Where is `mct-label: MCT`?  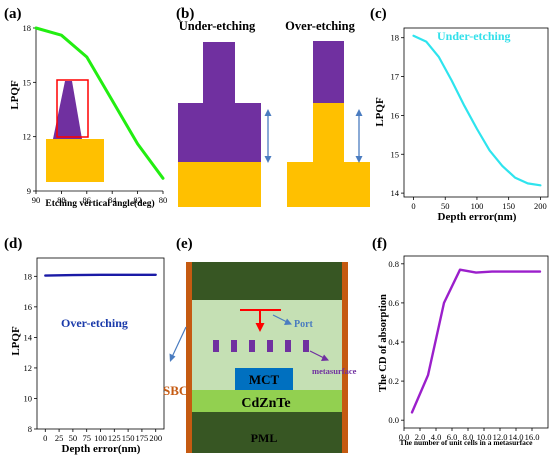
mct-label: MCT is located at coordinates (264, 379).